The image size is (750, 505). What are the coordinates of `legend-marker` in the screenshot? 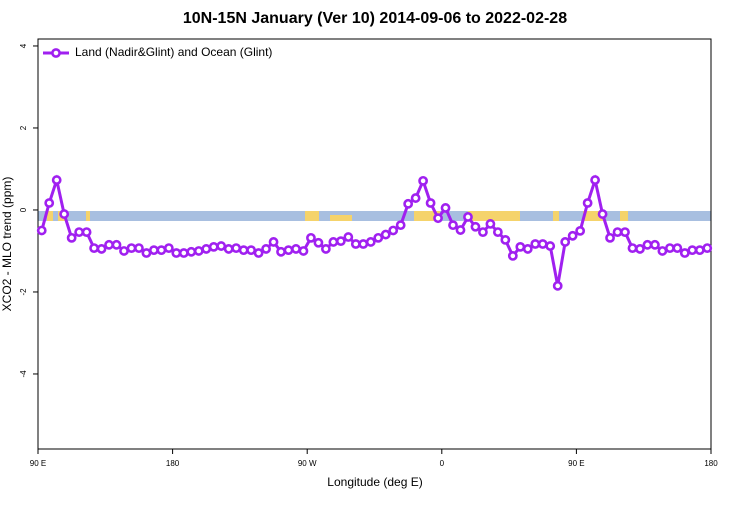 It's located at (56, 53).